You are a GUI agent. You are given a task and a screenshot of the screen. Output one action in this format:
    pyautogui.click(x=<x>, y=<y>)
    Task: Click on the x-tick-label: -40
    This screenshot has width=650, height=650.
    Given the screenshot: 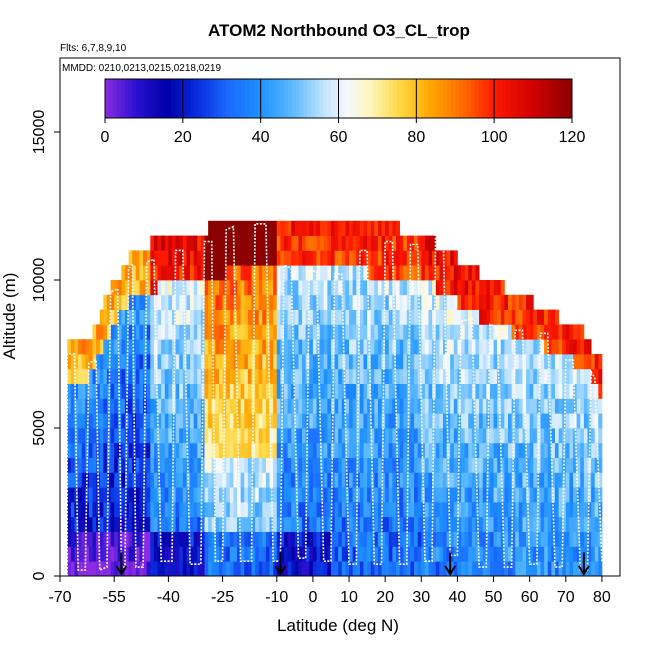 What is the action you would take?
    pyautogui.click(x=168, y=597)
    